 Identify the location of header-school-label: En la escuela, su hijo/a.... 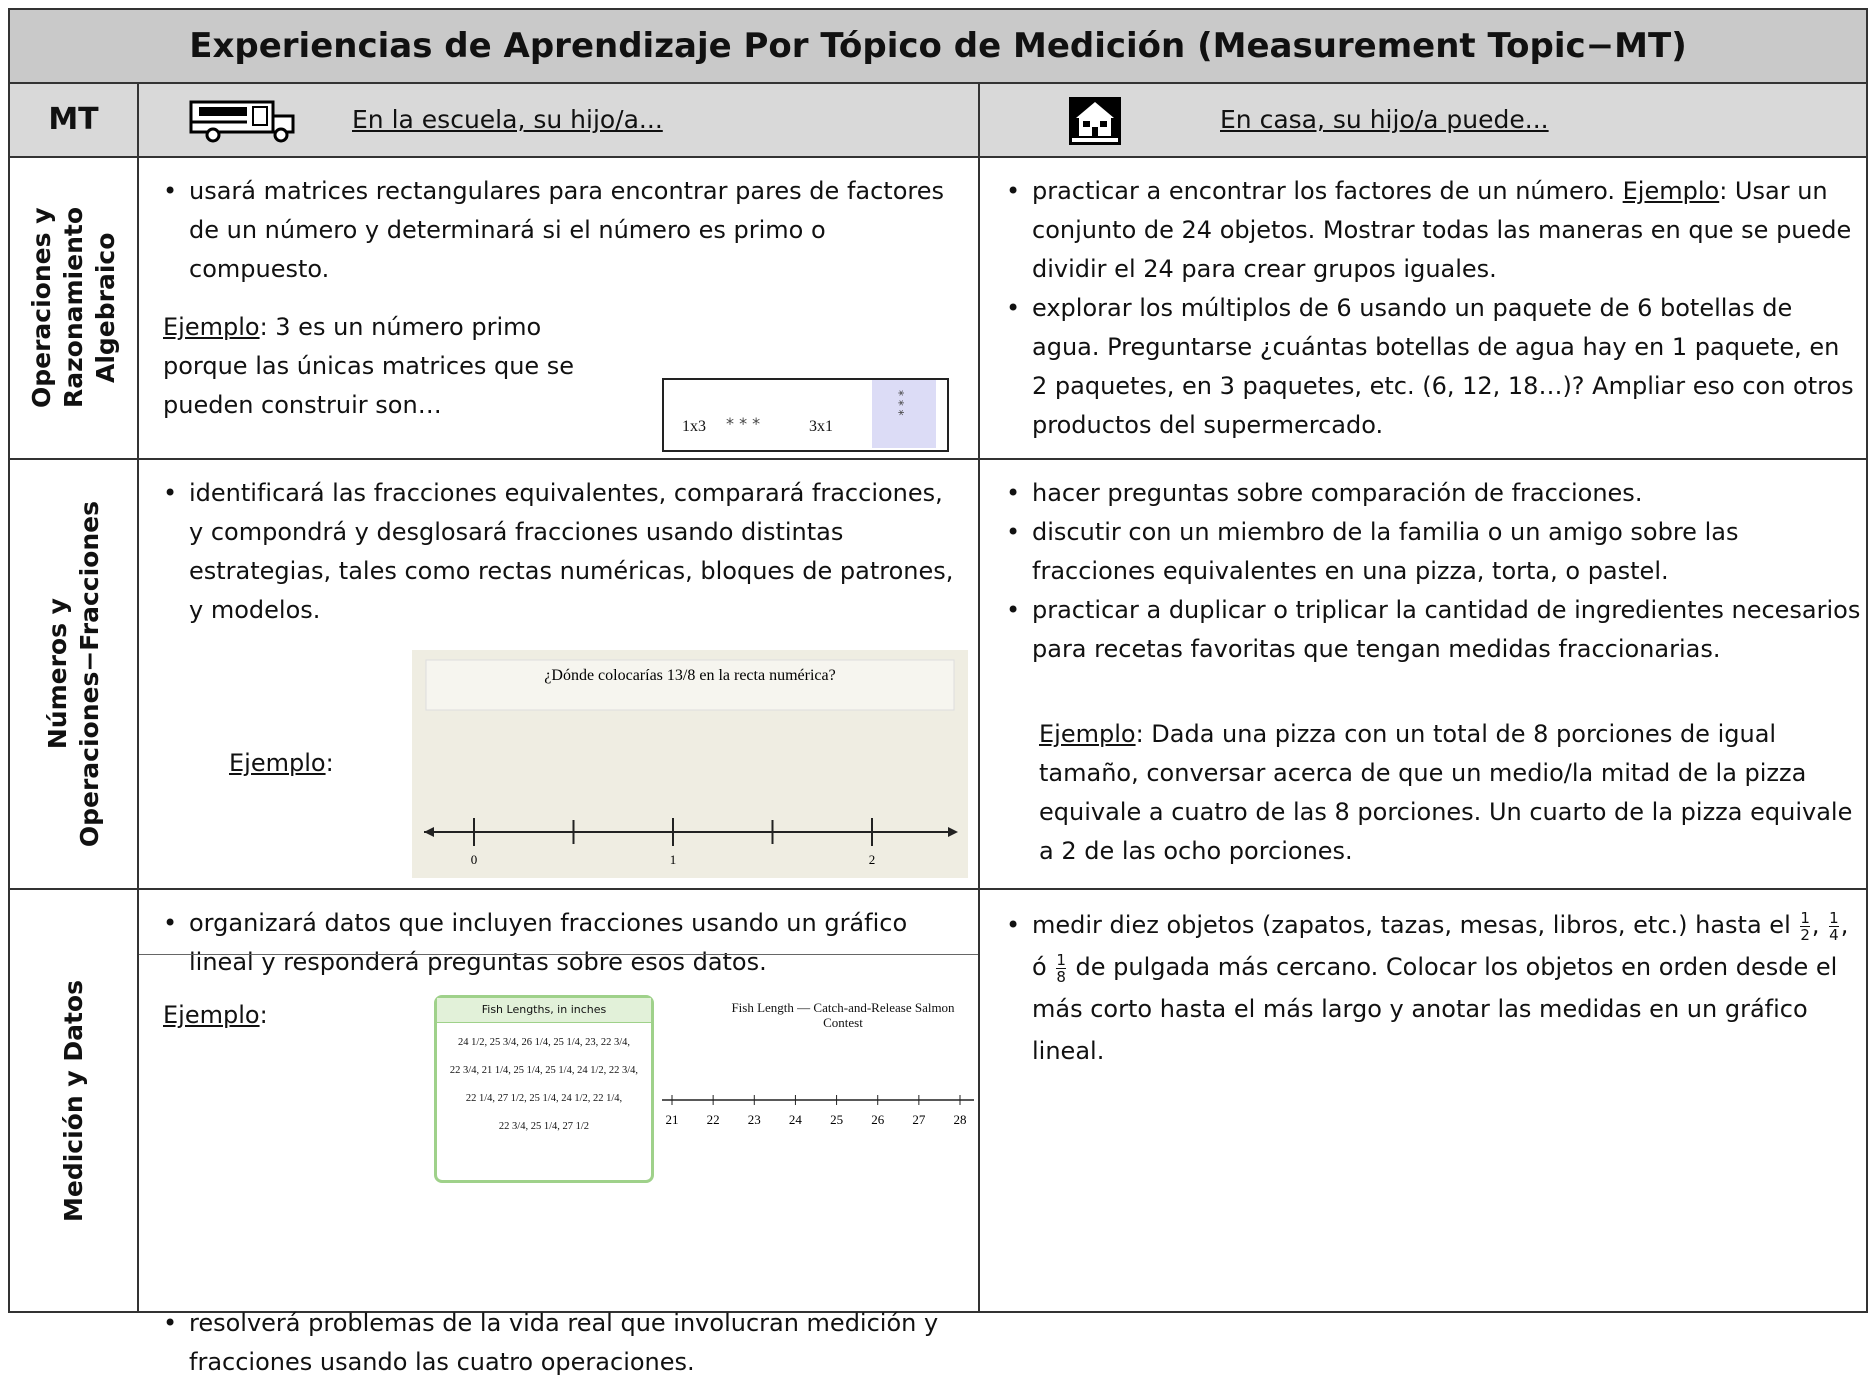
(507, 119).